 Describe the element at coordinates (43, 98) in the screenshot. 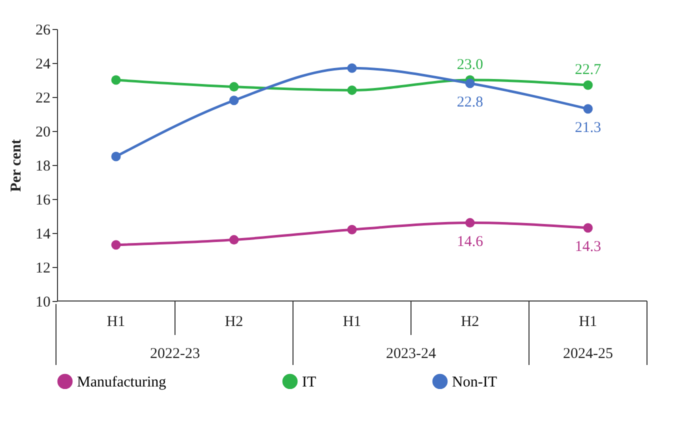

I see `y-tick-label: 22` at that location.